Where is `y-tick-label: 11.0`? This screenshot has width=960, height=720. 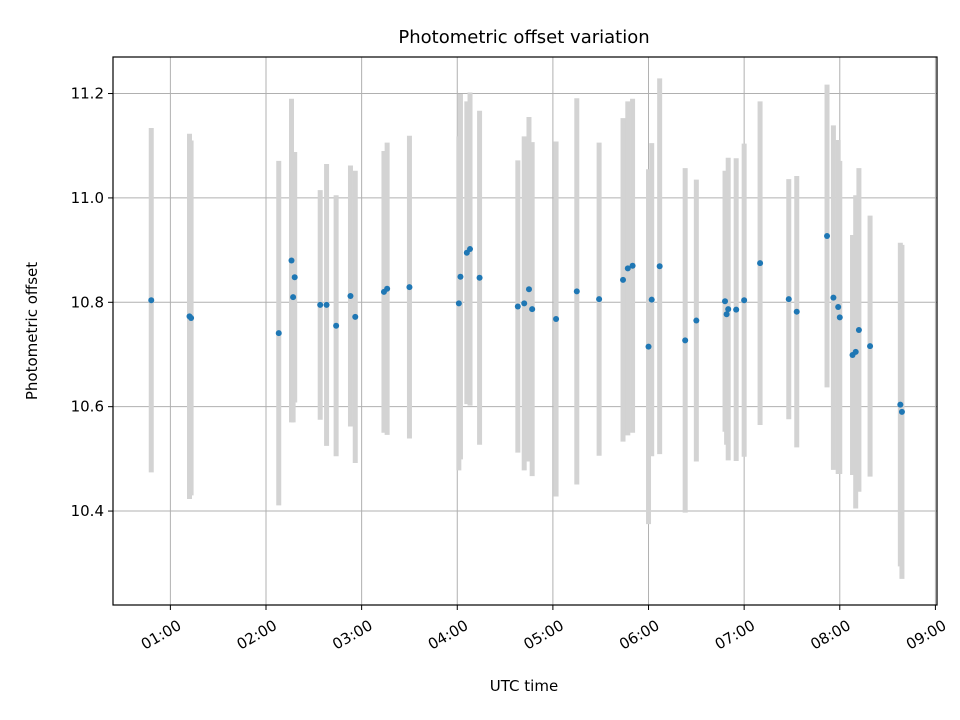
y-tick-label: 11.0 is located at coordinates (87, 198).